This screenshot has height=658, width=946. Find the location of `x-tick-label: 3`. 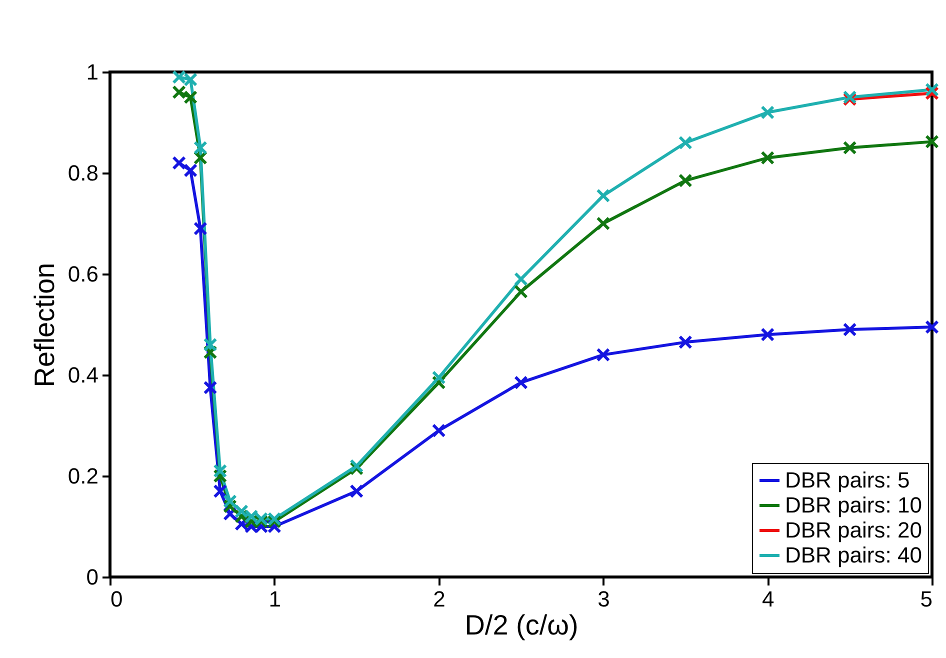

x-tick-label: 3 is located at coordinates (604, 599).